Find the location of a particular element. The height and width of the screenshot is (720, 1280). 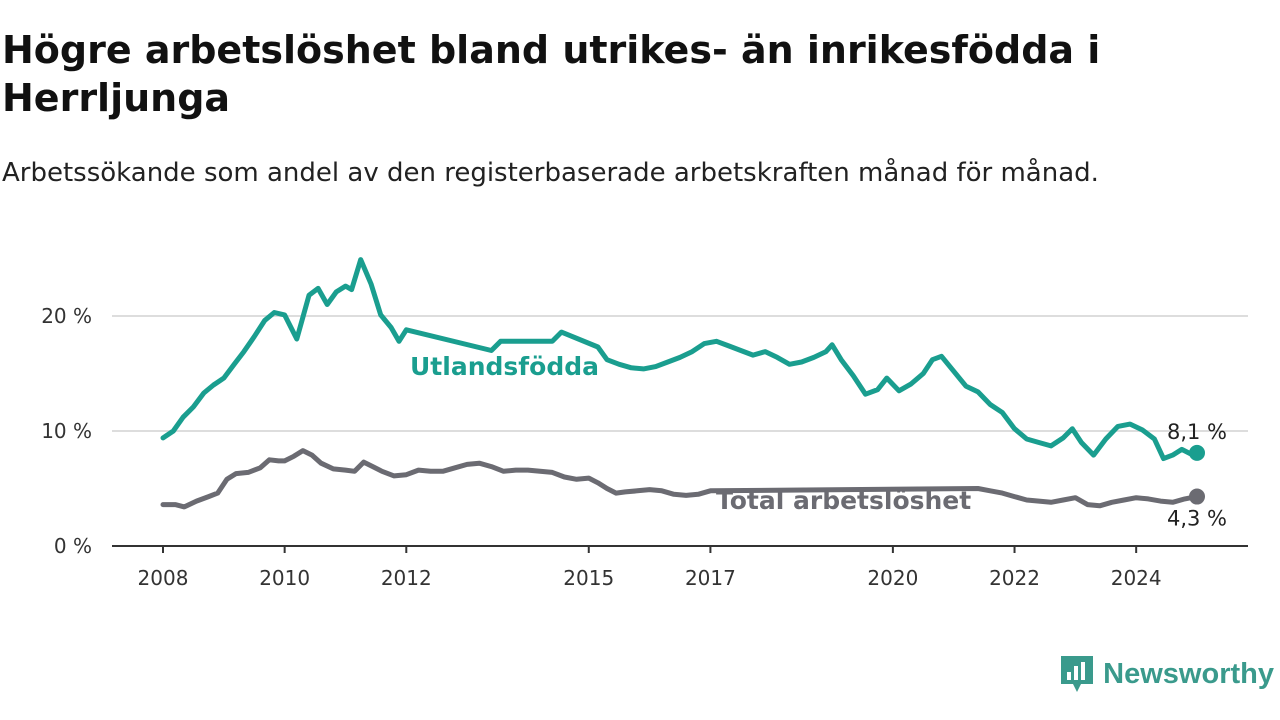

x-tick-label: 2015 is located at coordinates (588, 578).